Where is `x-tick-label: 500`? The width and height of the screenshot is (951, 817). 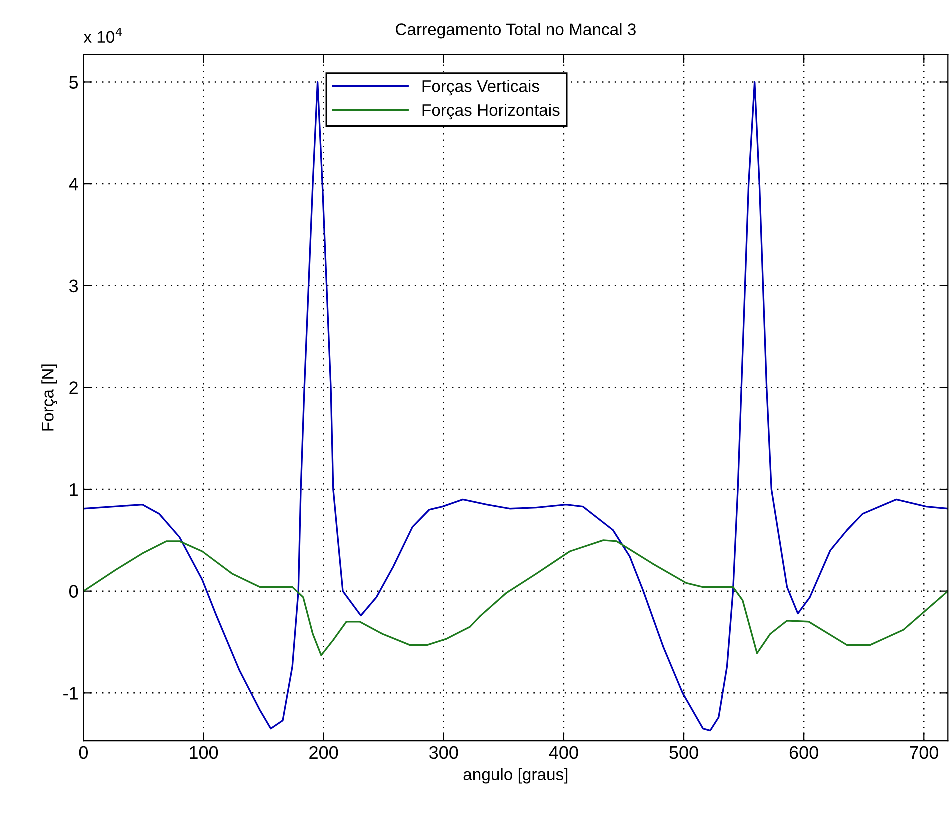
x-tick-label: 500 is located at coordinates (684, 753).